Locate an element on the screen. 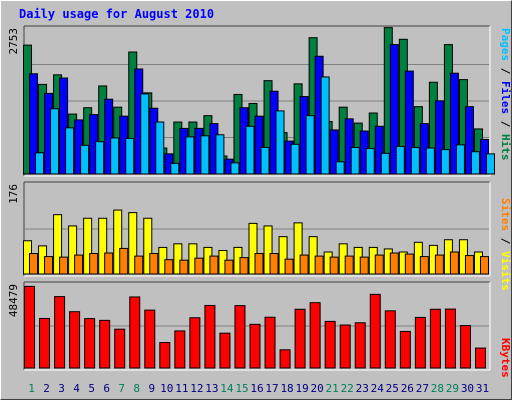 The height and width of the screenshot is (400, 512). x-tick-label-day-23: 23 is located at coordinates (362, 388).